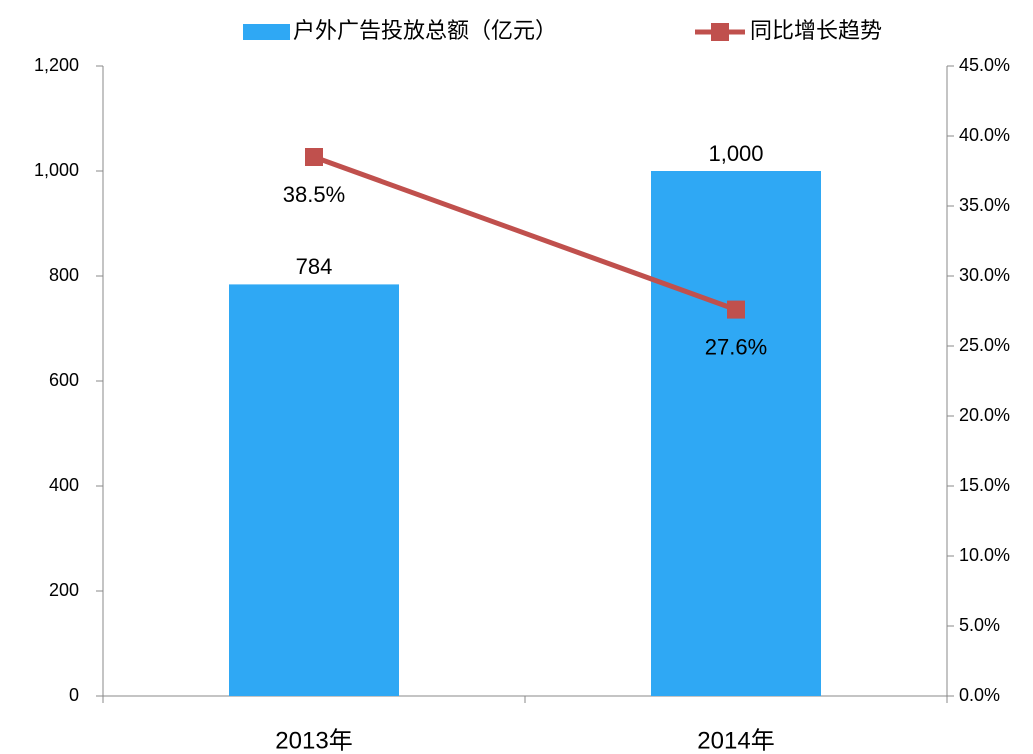 Image resolution: width=1033 pixels, height=754 pixels. I want to click on y-tick-label: 800, so click(64, 275).